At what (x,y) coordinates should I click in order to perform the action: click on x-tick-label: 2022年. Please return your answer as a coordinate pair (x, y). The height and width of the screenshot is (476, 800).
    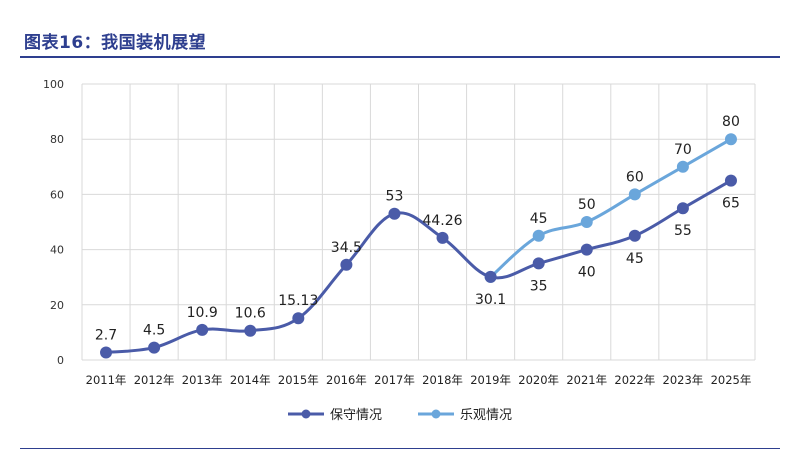
    Looking at the image, I should click on (634, 380).